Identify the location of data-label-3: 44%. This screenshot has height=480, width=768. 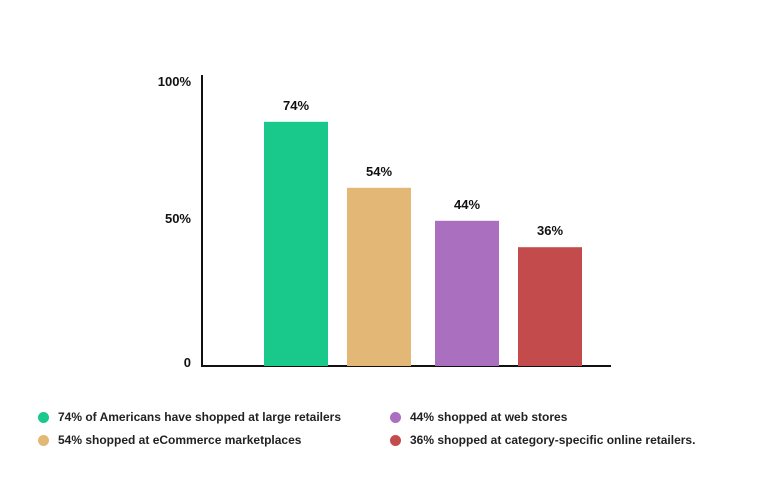
(467, 204).